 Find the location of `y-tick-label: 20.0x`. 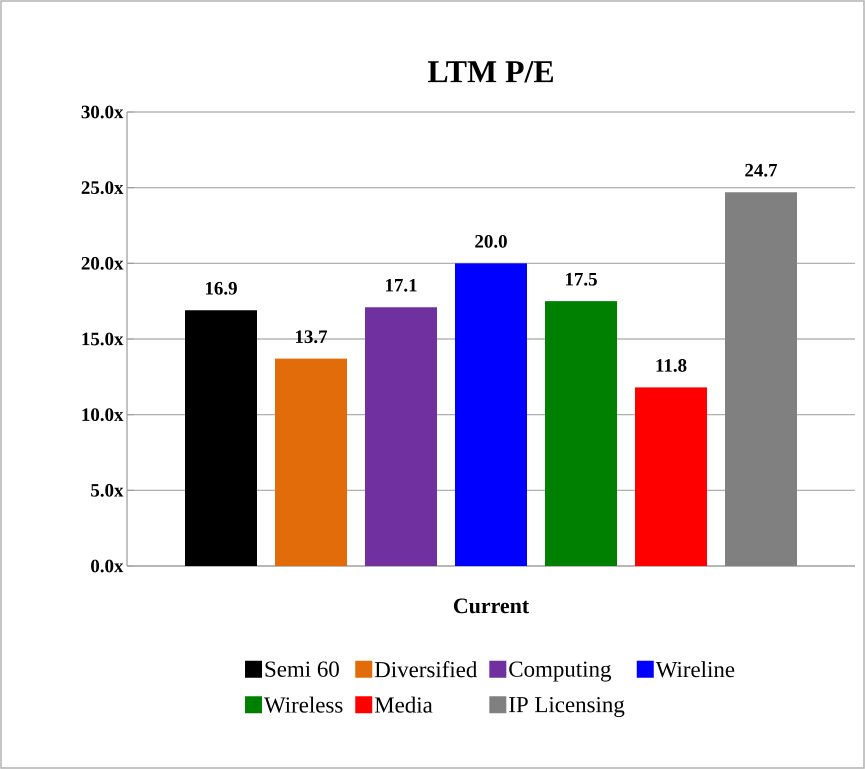

y-tick-label: 20.0x is located at coordinates (103, 263).